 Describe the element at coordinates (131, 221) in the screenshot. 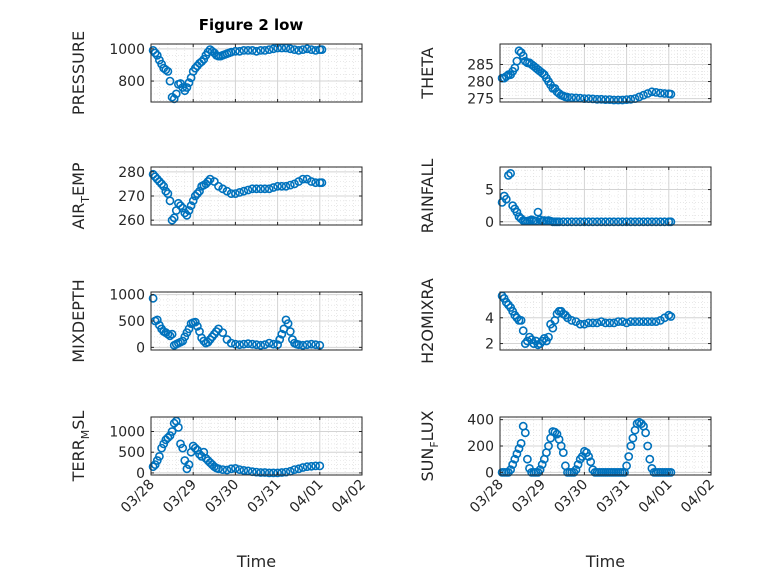

I see `y-tick-label: 260` at that location.